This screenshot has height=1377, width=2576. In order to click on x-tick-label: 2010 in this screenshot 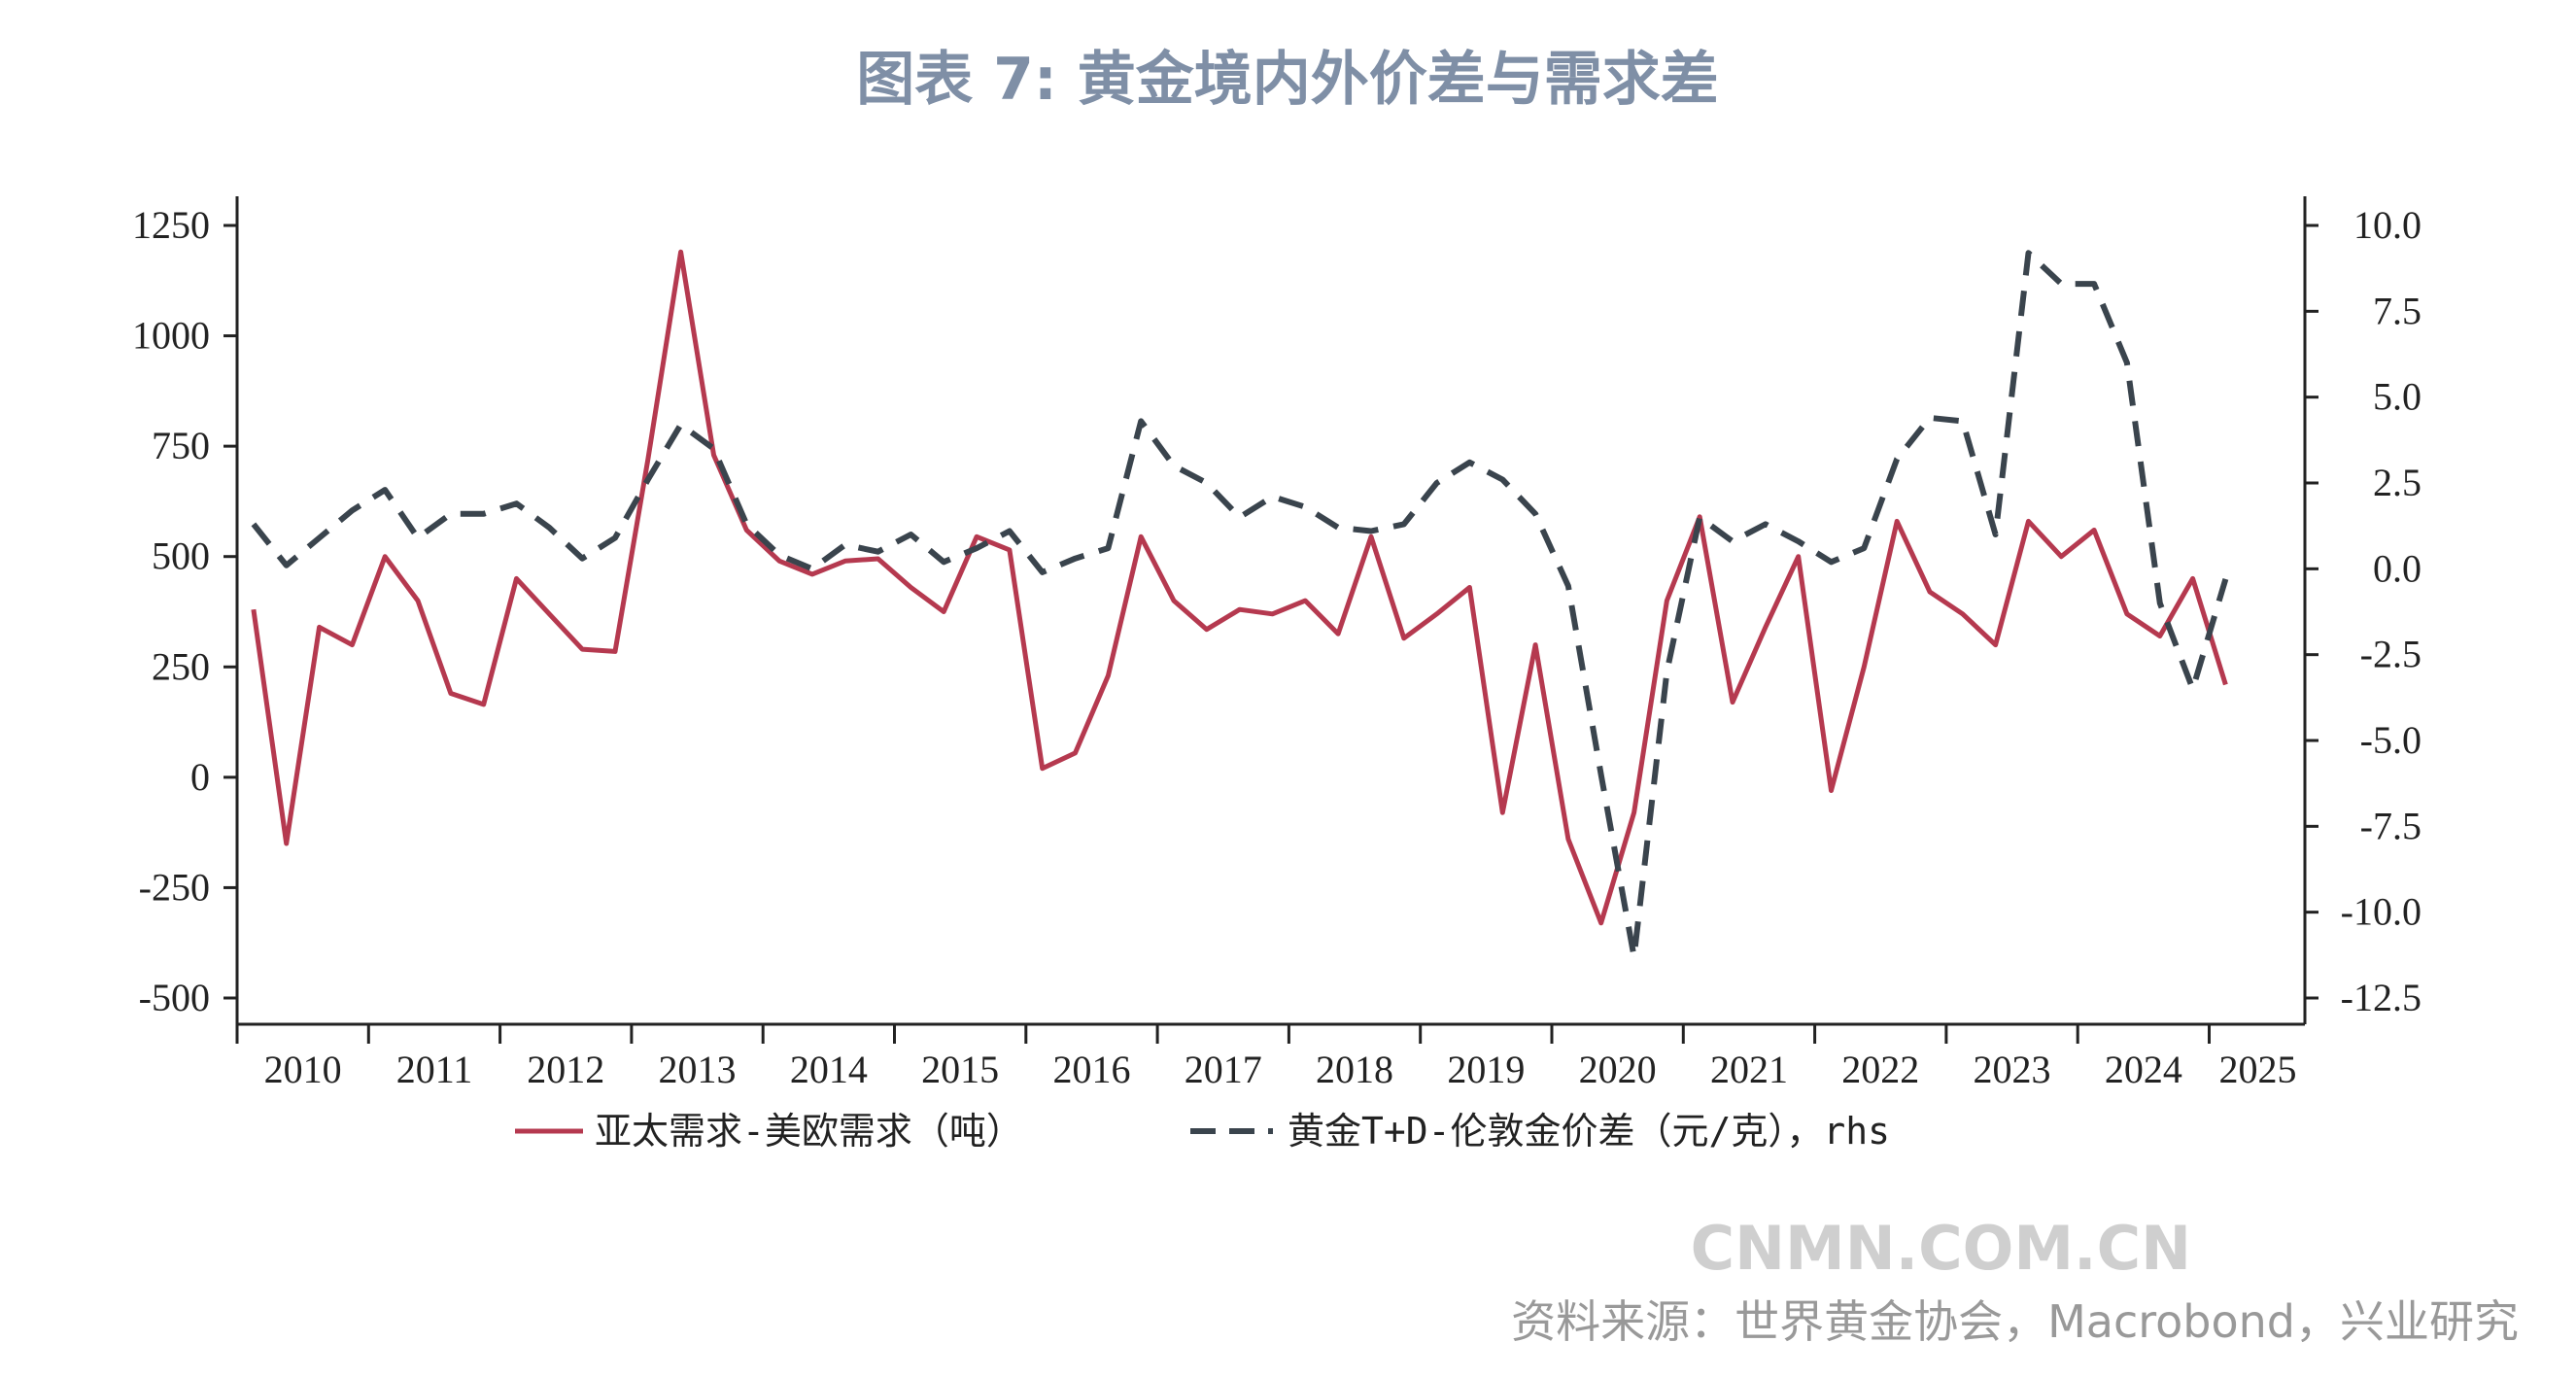, I will do `click(303, 1069)`.